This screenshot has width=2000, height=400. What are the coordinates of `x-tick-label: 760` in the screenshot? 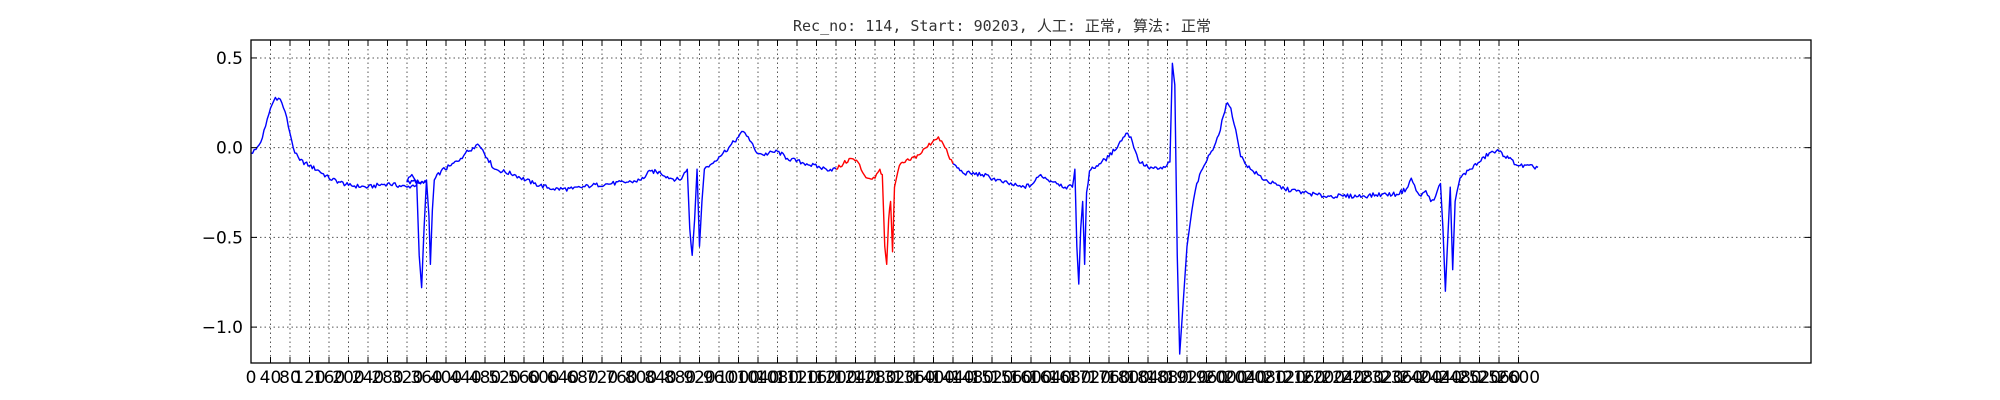 It's located at (621, 378).